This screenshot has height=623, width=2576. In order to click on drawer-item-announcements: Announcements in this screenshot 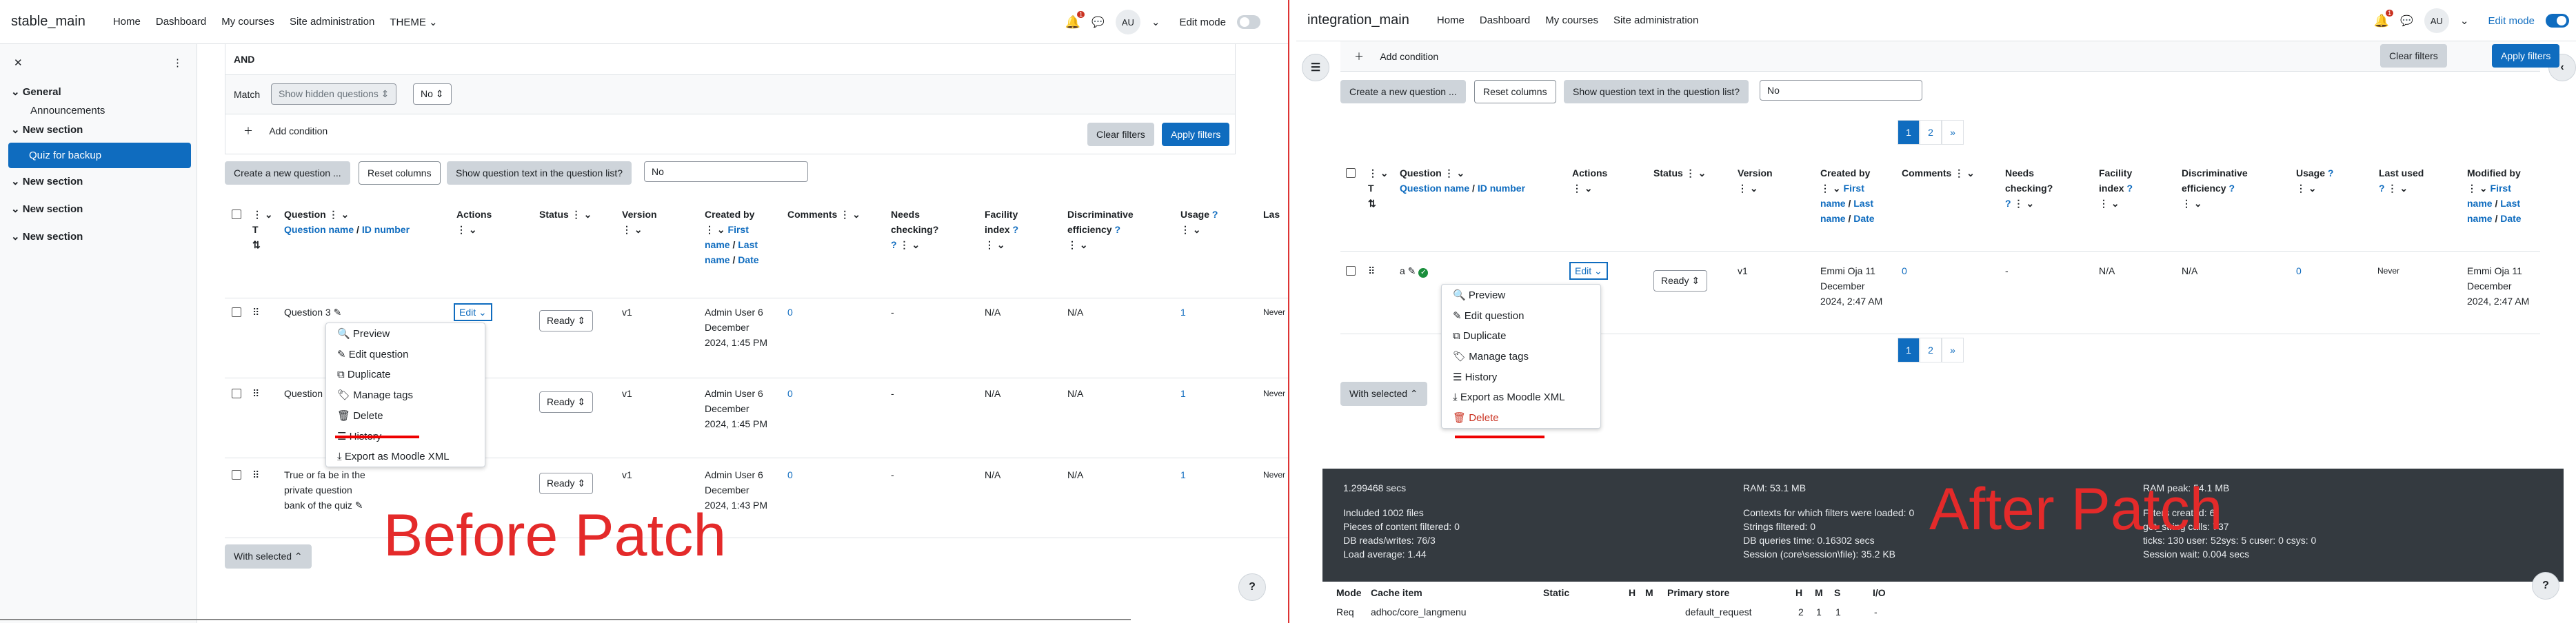, I will do `click(67, 111)`.